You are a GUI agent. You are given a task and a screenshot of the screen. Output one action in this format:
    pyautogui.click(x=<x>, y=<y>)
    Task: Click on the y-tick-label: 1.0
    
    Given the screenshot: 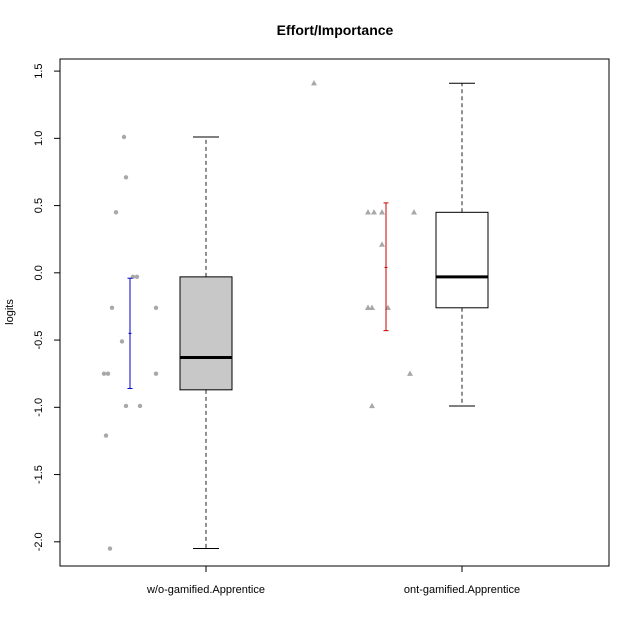 What is the action you would take?
    pyautogui.click(x=39, y=138)
    